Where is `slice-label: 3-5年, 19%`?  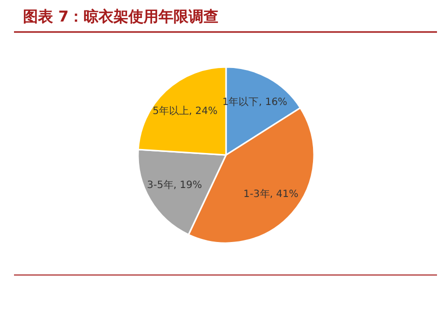 slice-label: 3-5年, 19% is located at coordinates (174, 184).